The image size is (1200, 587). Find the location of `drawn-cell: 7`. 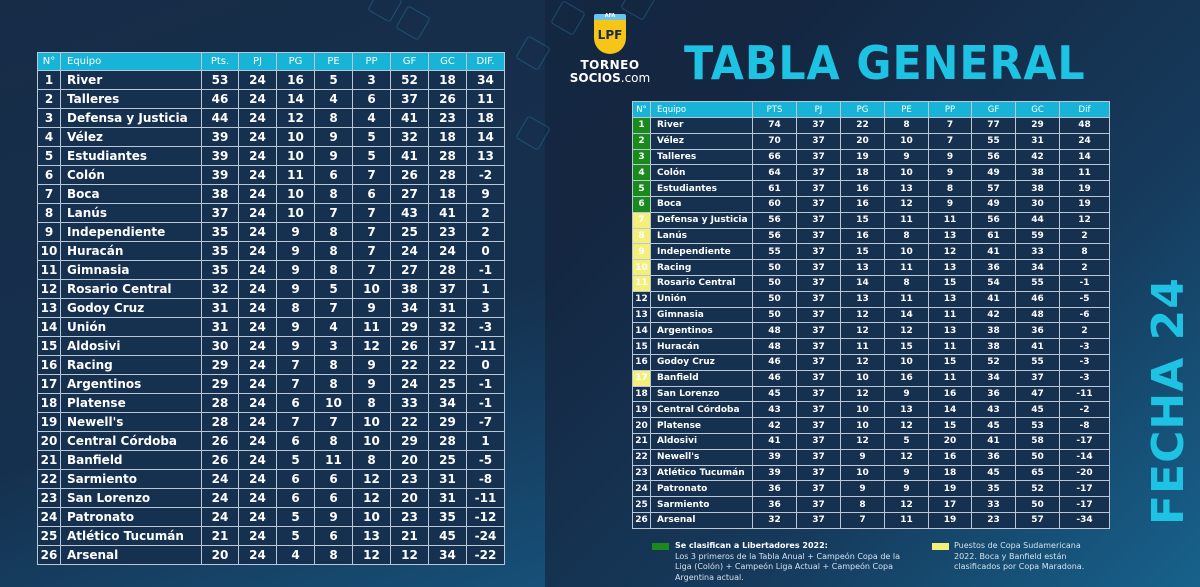

drawn-cell: 7 is located at coordinates (333, 213).